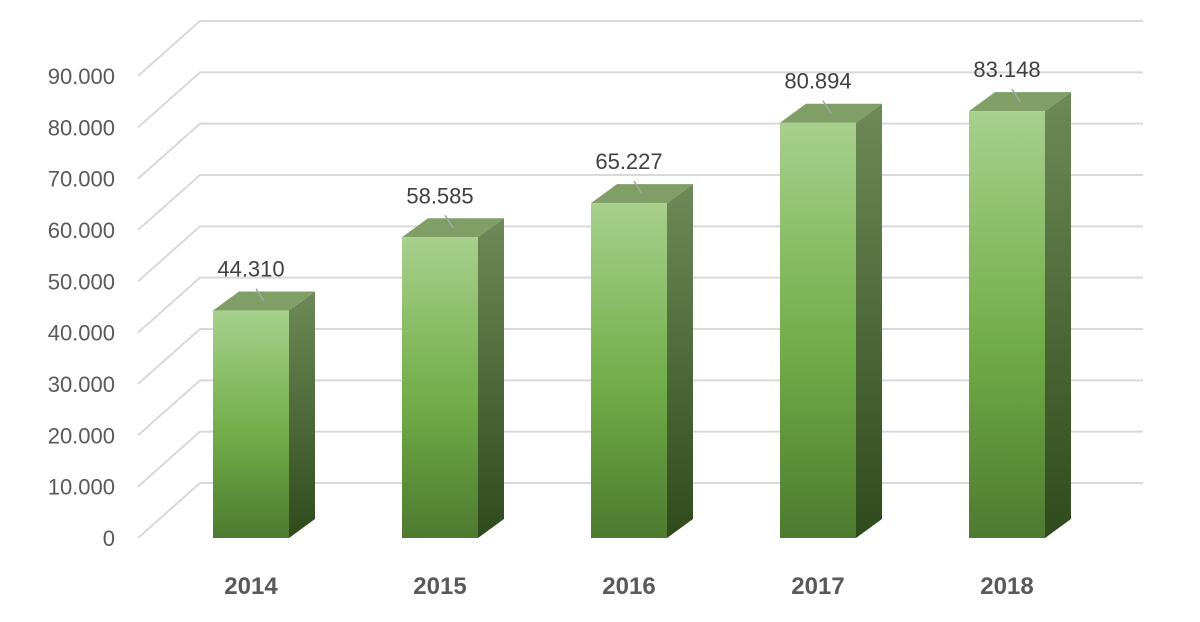  What do you see at coordinates (81, 76) in the screenshot?
I see `y-tick-label: 90.000` at bounding box center [81, 76].